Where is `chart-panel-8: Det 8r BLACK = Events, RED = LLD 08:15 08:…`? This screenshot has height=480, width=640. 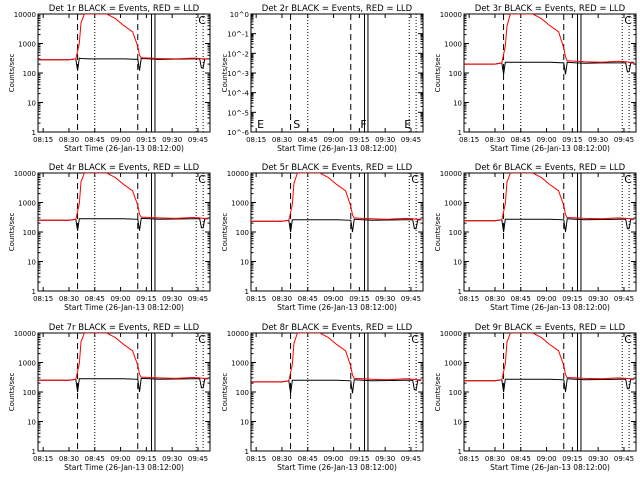 chart-panel-8: Det 8r BLACK = Events, RED = LLD 08:15 08:… is located at coordinates (322, 397).